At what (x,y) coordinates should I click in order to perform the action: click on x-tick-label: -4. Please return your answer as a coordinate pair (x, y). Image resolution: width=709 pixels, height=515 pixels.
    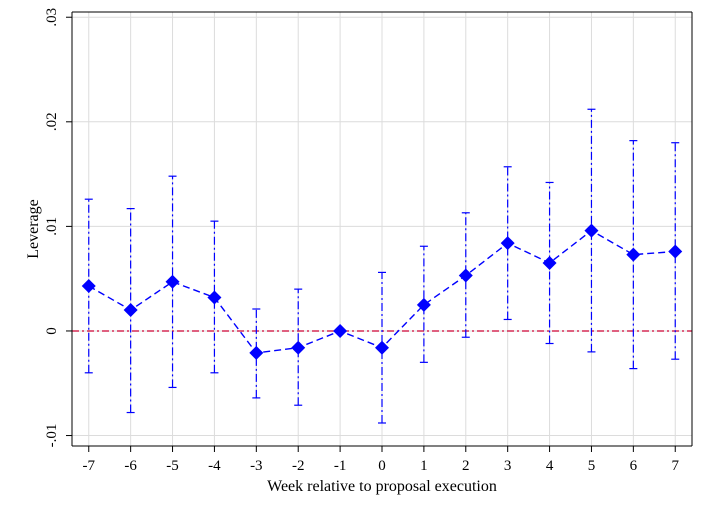
    Looking at the image, I should click on (214, 466).